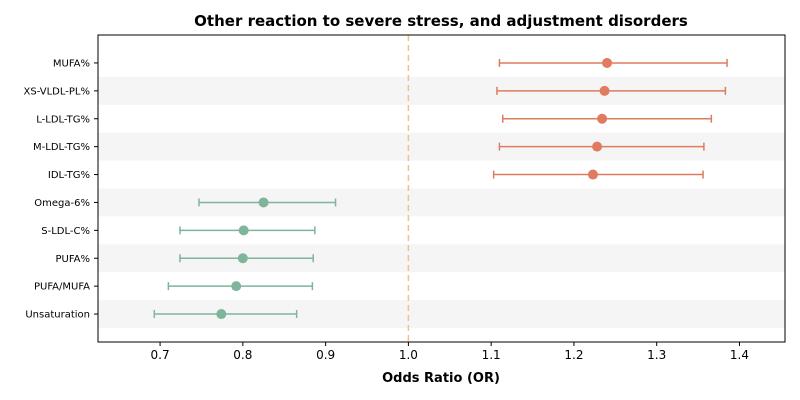 This screenshot has height=400, width=800. I want to click on y-tick-label: L-LDL-TG%, so click(63, 119).